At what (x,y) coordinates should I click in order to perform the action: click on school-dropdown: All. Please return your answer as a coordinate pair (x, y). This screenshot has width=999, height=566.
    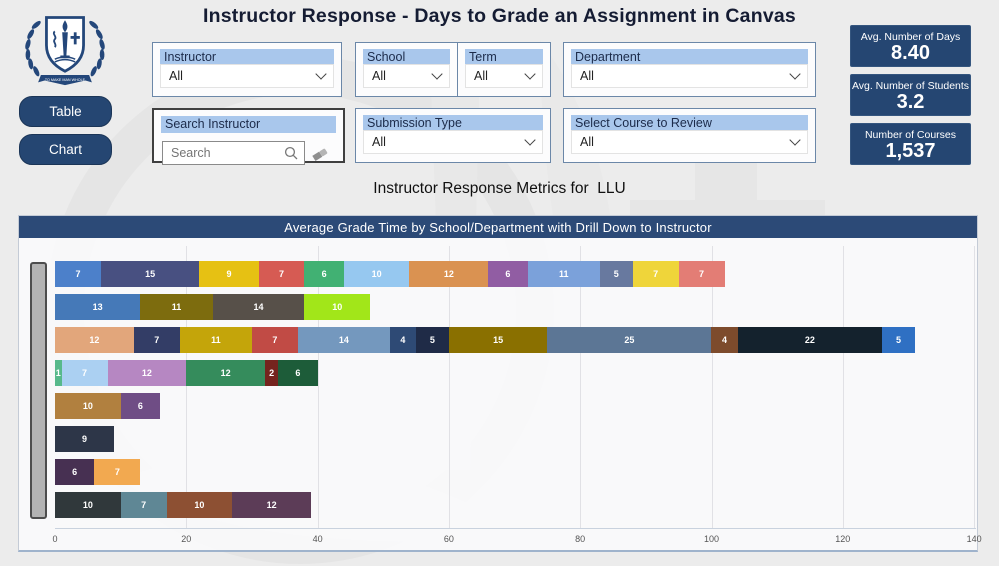
    Looking at the image, I should click on (406, 76).